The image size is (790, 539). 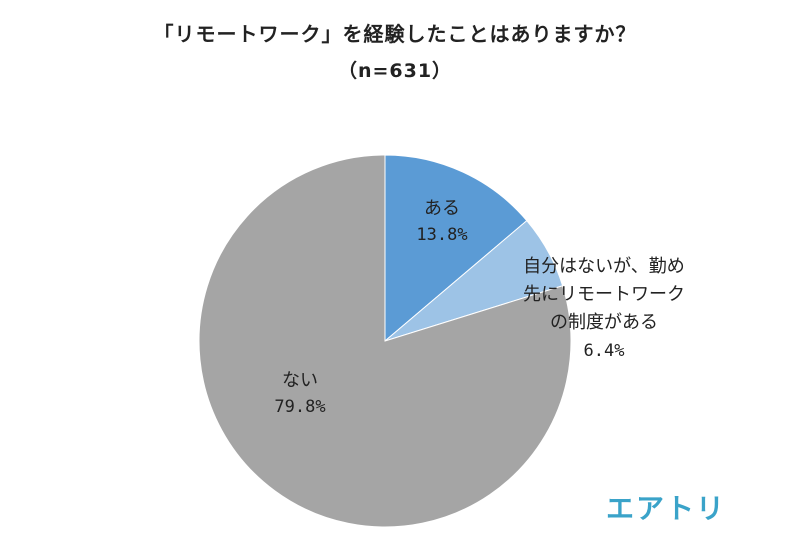 I want to click on slice-label-yes: ある, so click(x=442, y=208).